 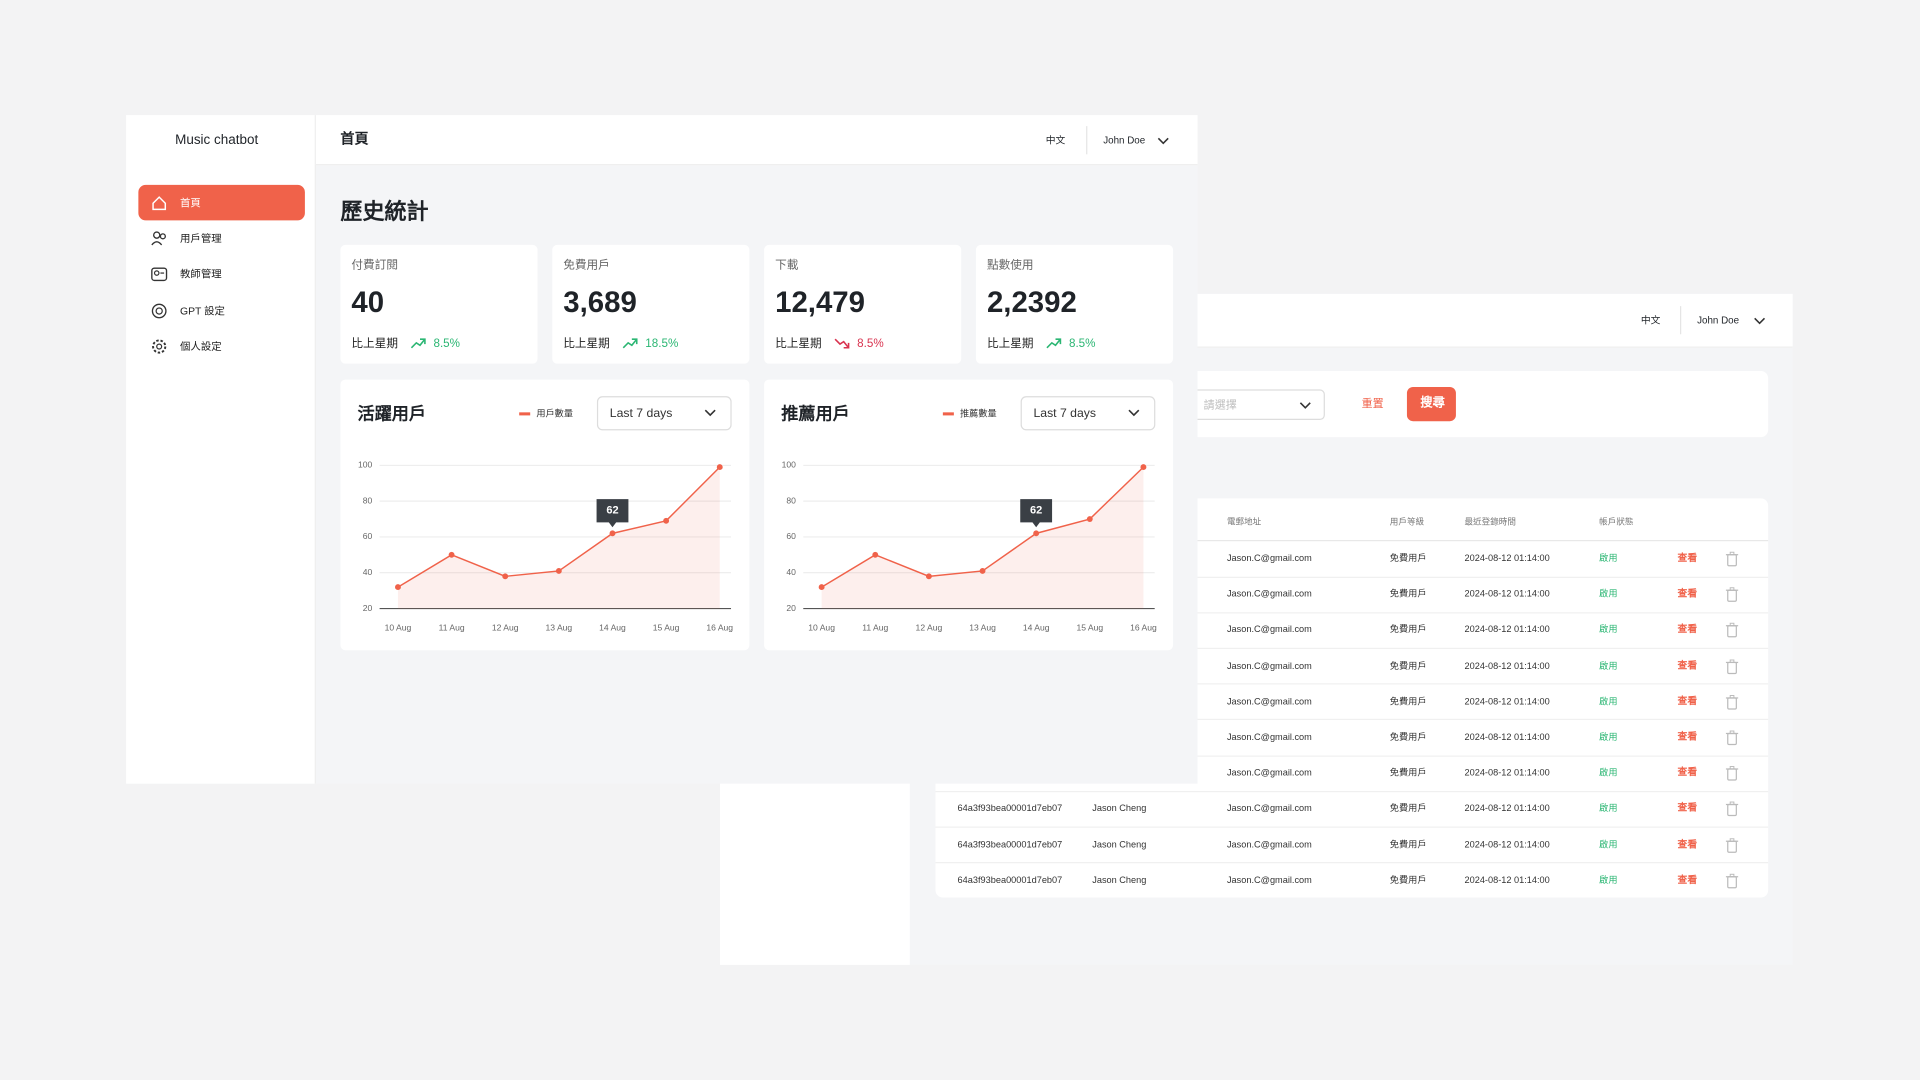 What do you see at coordinates (820, 303) in the screenshot?
I see `stat-value: 12,479` at bounding box center [820, 303].